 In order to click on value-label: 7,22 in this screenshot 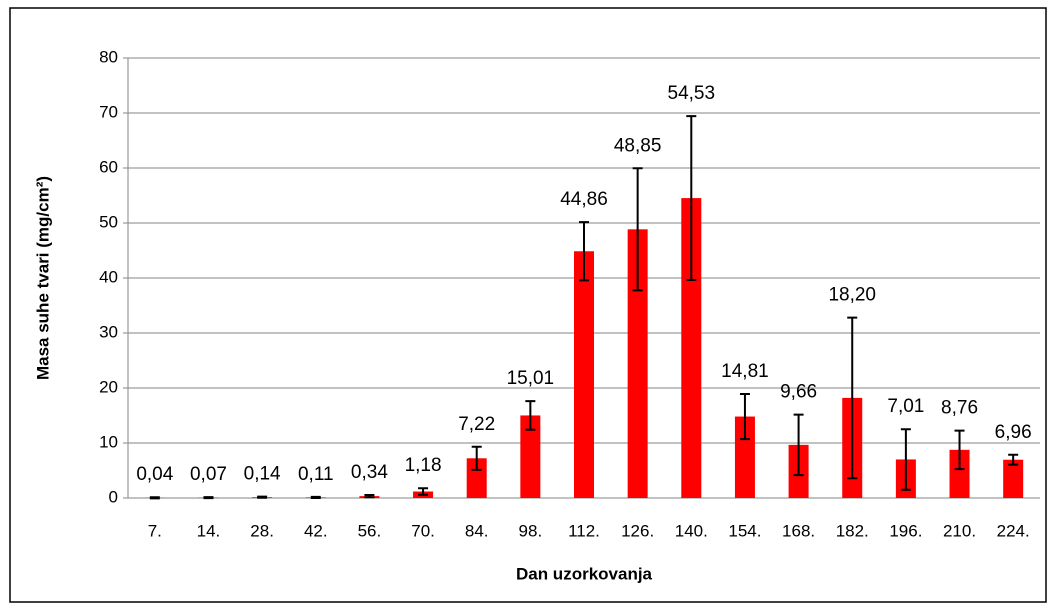, I will do `click(476, 424)`.